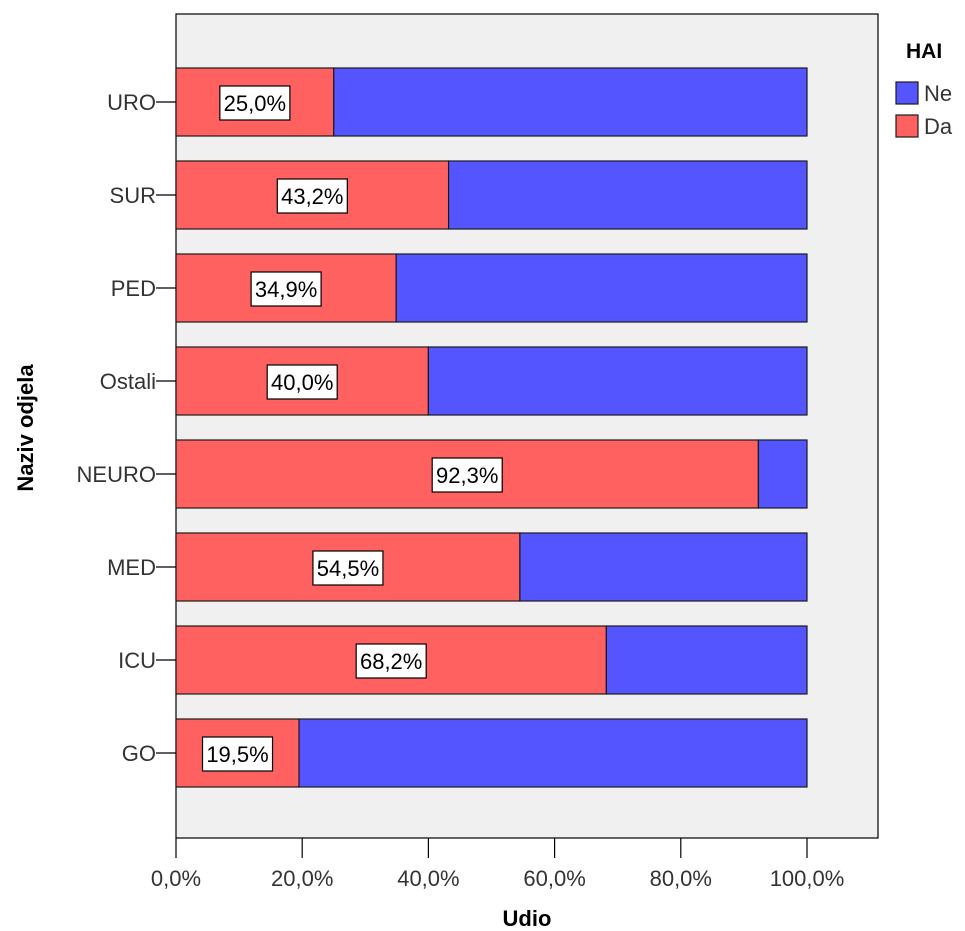 The image size is (965, 931). What do you see at coordinates (428, 878) in the screenshot?
I see `x-tick-label-40: 40,0%` at bounding box center [428, 878].